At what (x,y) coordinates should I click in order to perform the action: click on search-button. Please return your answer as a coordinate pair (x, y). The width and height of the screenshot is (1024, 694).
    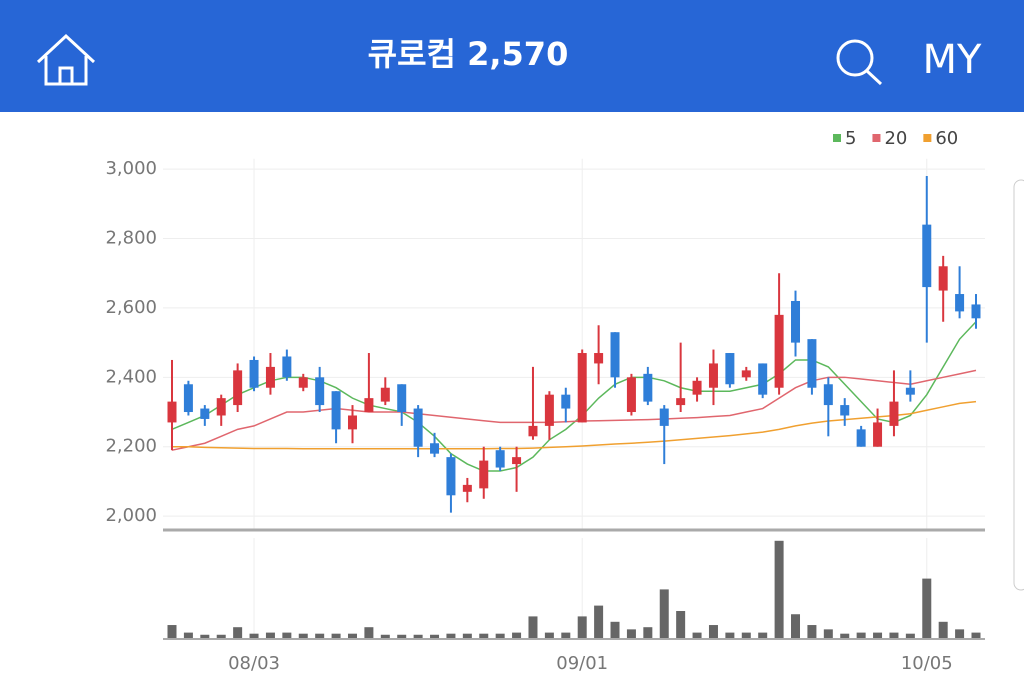
    Looking at the image, I should click on (859, 62).